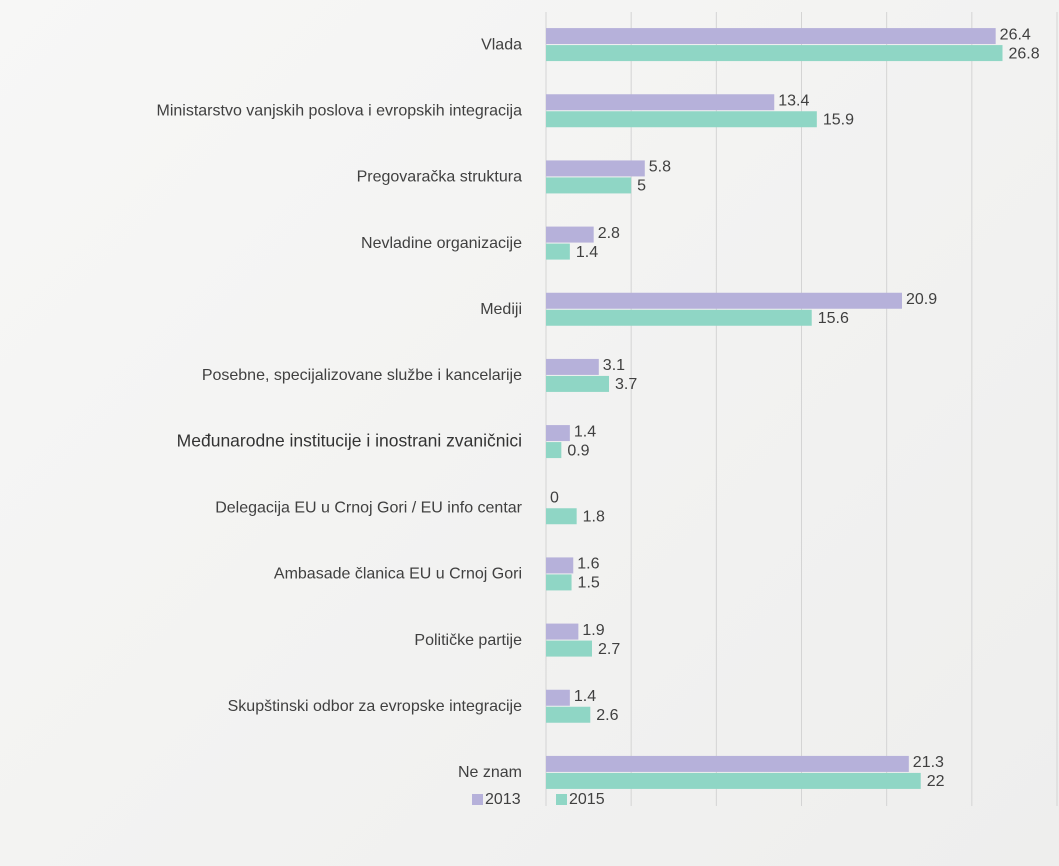 The height and width of the screenshot is (866, 1059). Describe the element at coordinates (838, 119) in the screenshot. I see `data-label: 15.9` at that location.